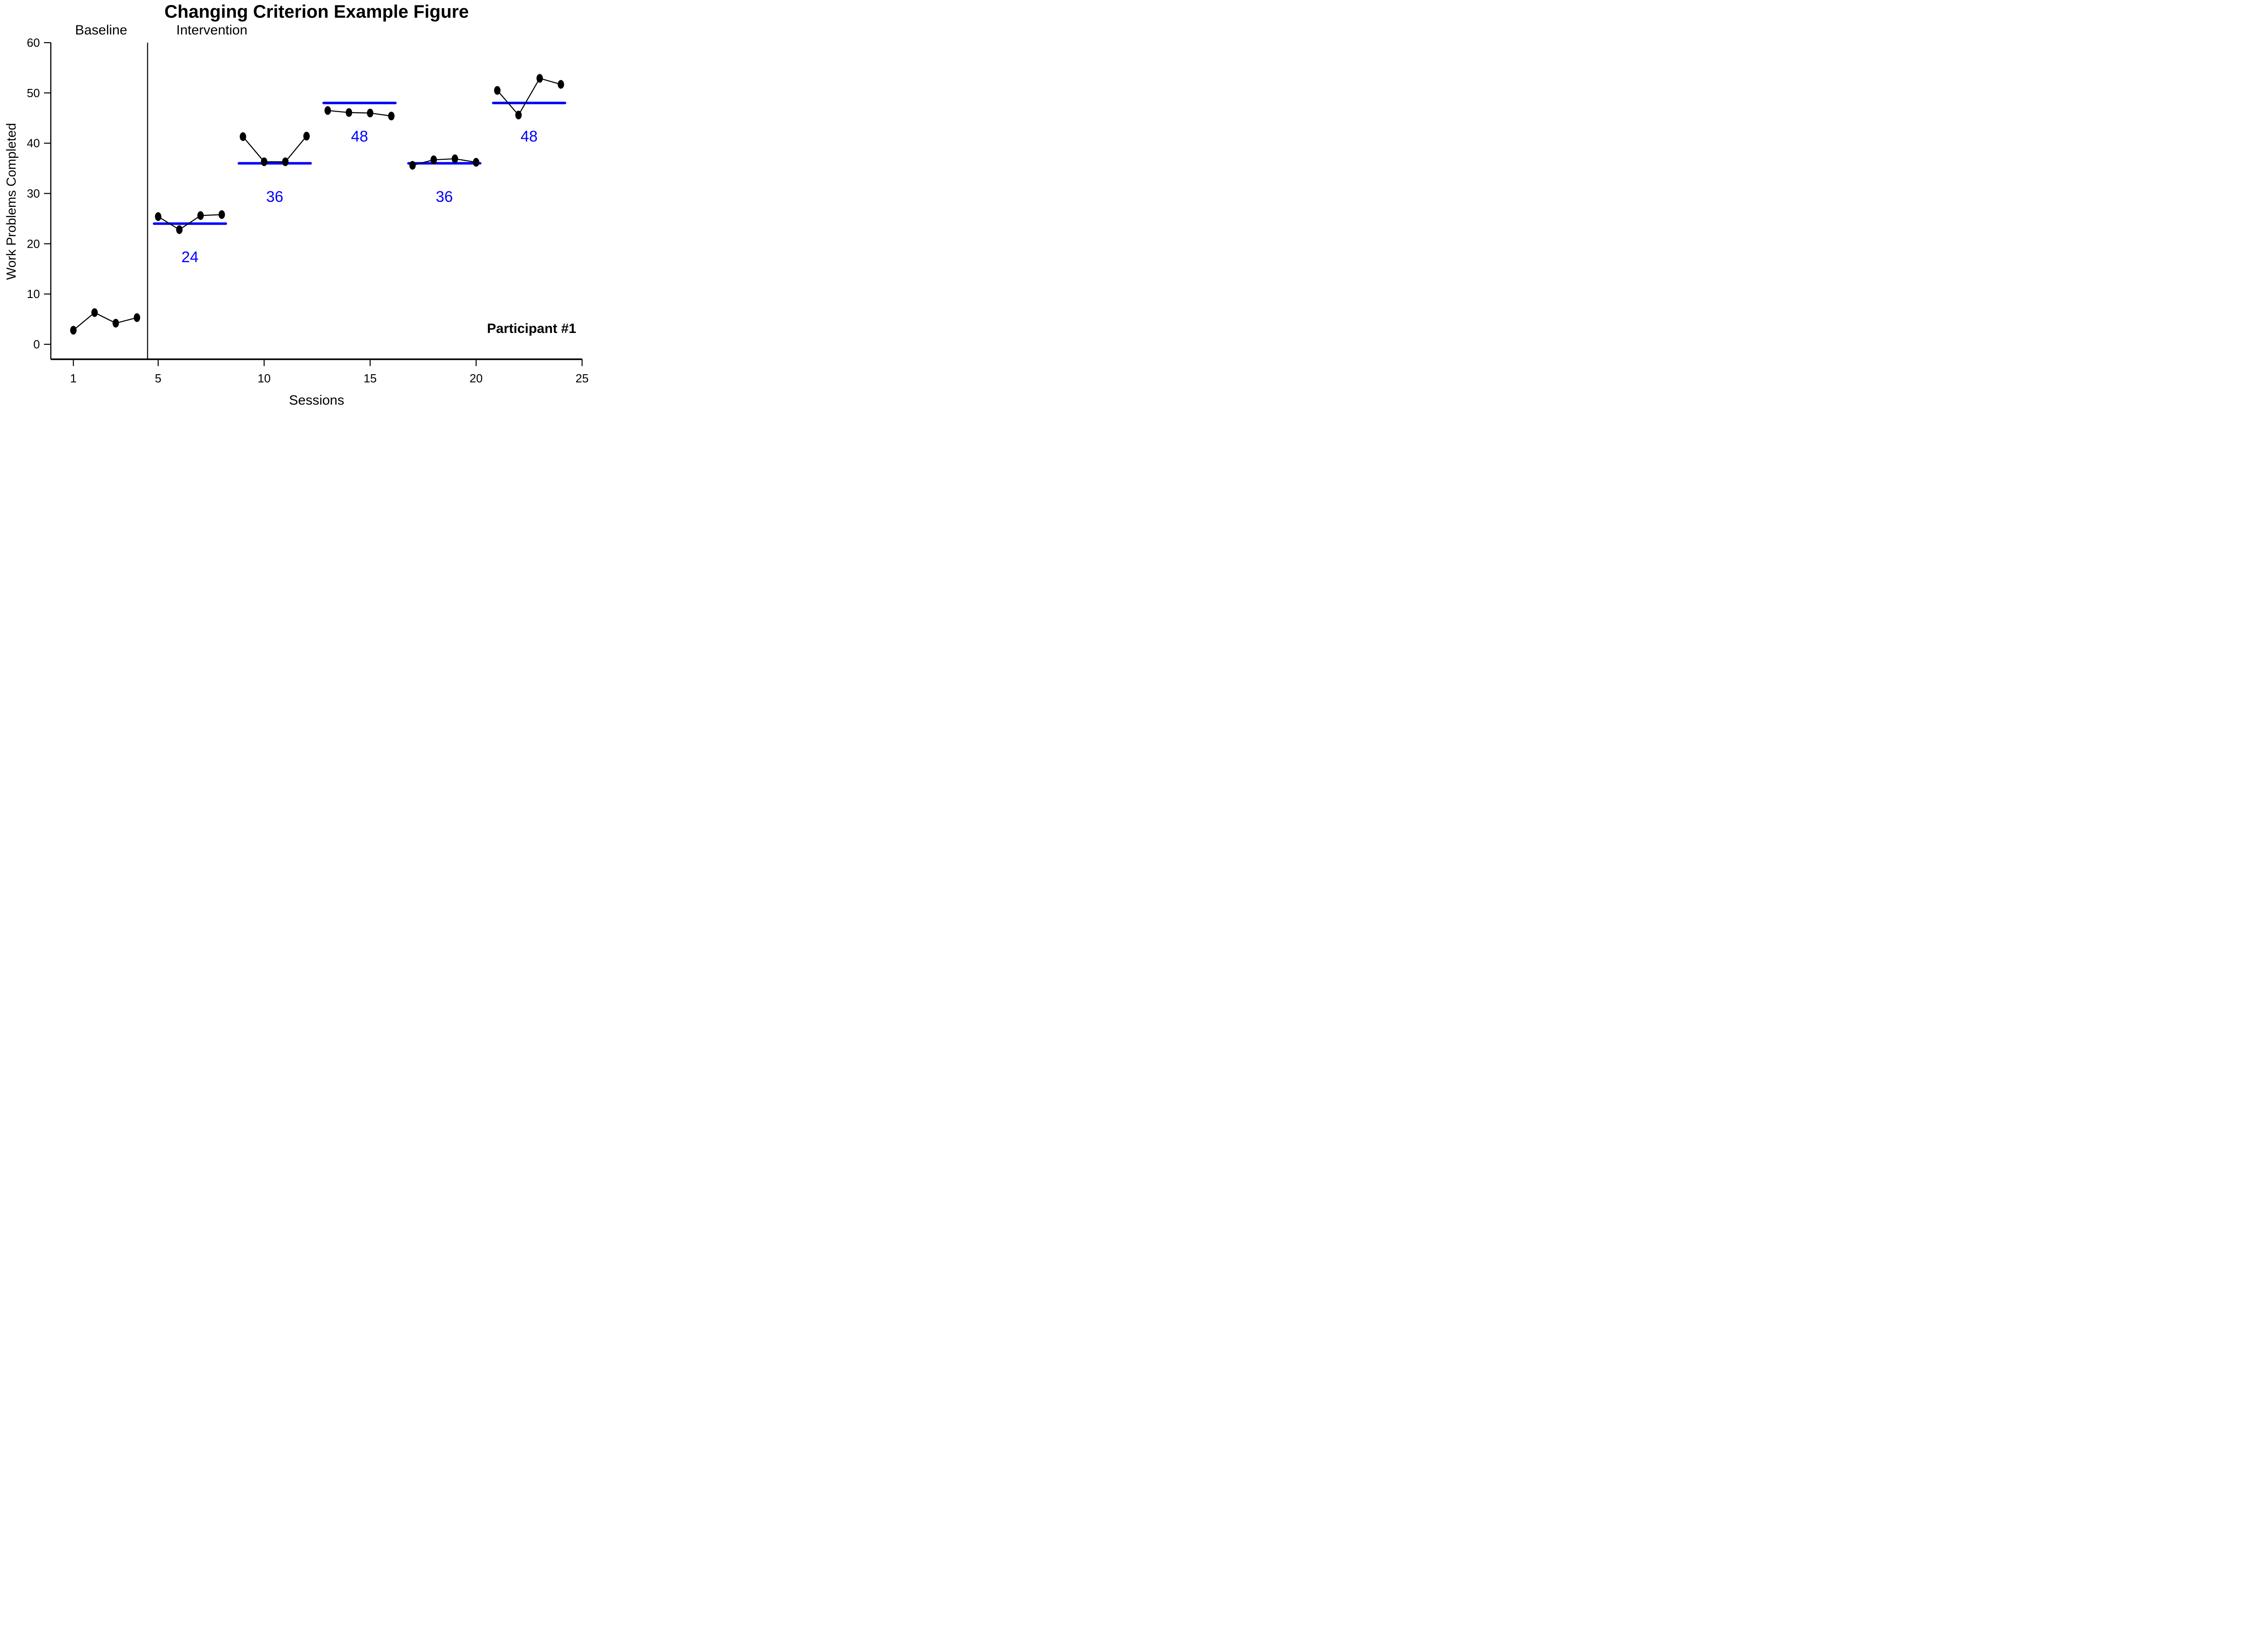 The height and width of the screenshot is (1633, 2268). I want to click on phase-label-intervention: Intervention, so click(212, 31).